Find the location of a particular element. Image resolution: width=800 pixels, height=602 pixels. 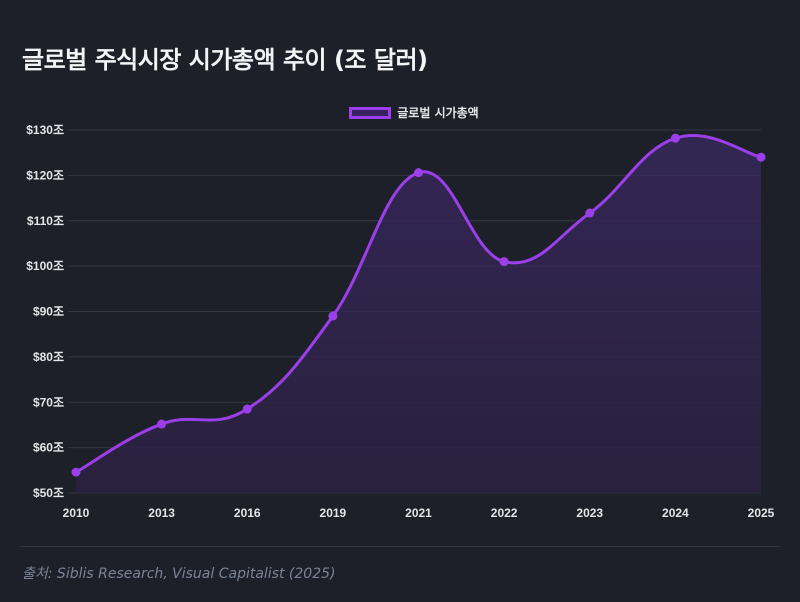

data-point-2022 is located at coordinates (504, 262).